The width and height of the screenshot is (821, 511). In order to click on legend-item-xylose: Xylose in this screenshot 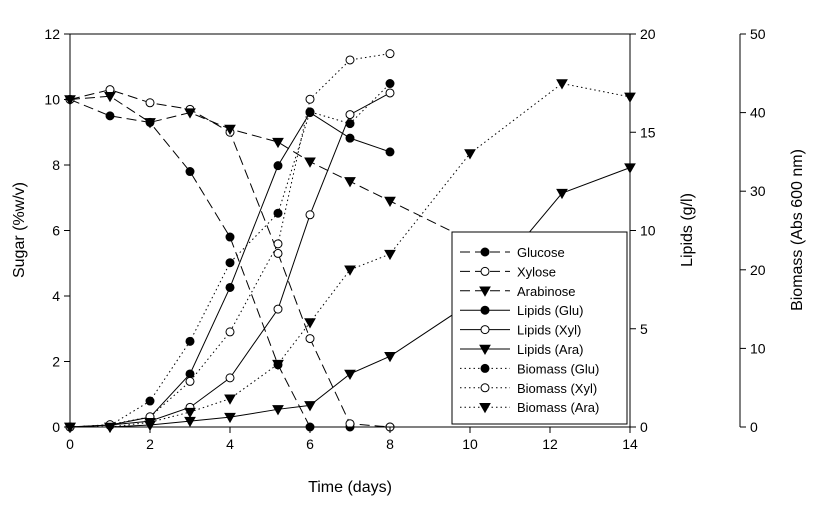, I will do `click(508, 271)`.